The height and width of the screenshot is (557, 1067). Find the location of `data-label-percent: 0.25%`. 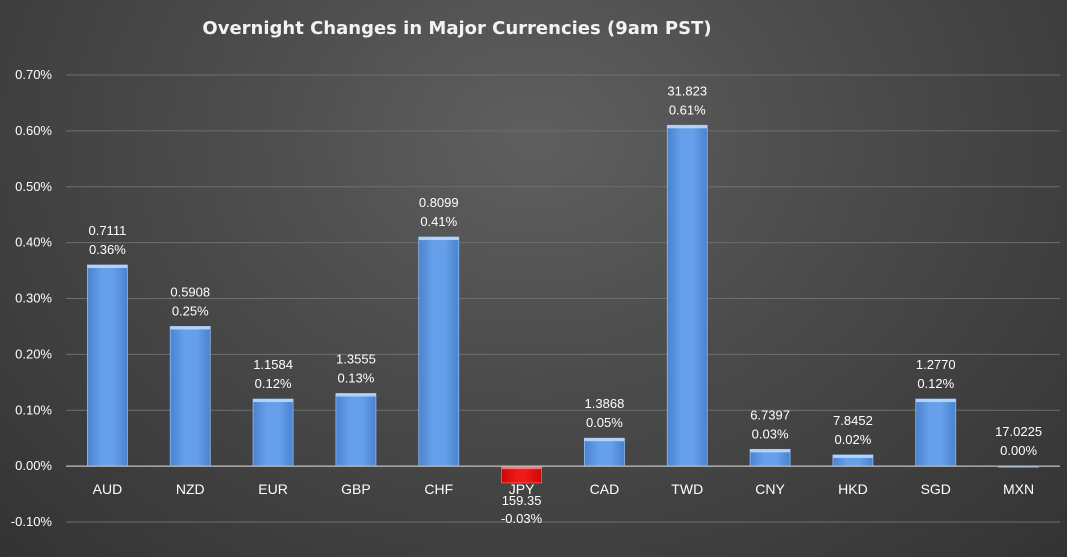

data-label-percent: 0.25% is located at coordinates (190, 310).